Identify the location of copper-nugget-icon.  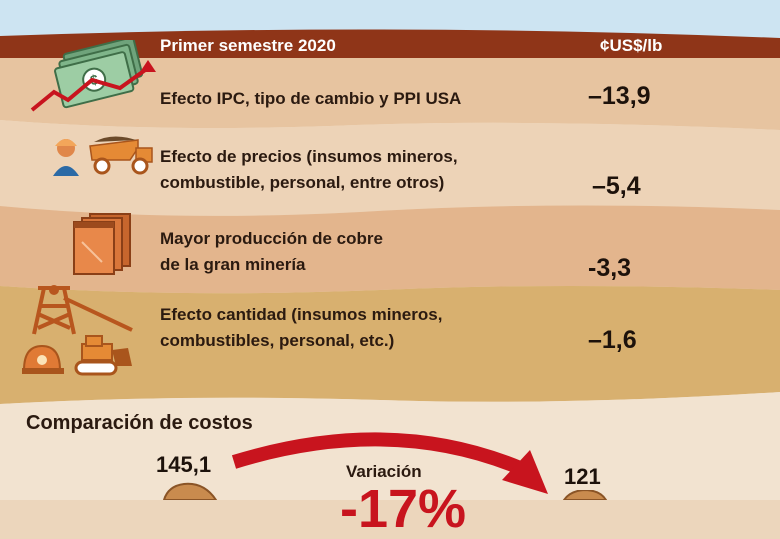
(190, 491).